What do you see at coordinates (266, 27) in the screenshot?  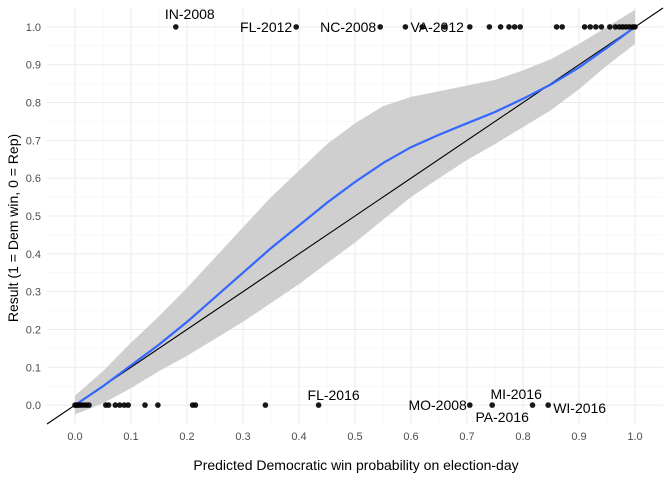 I see `annotation-label: FL-2012` at bounding box center [266, 27].